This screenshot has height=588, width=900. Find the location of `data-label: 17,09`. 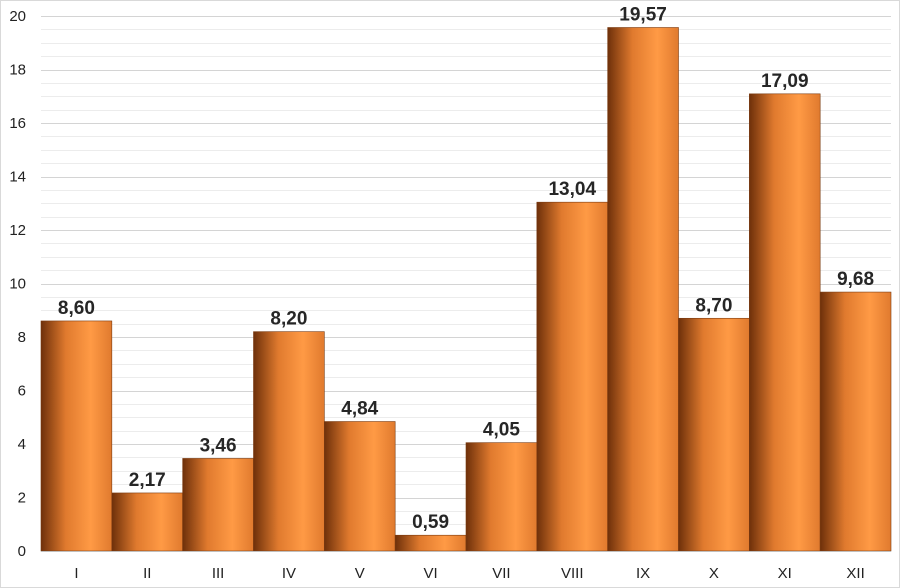

data-label: 17,09 is located at coordinates (785, 81).